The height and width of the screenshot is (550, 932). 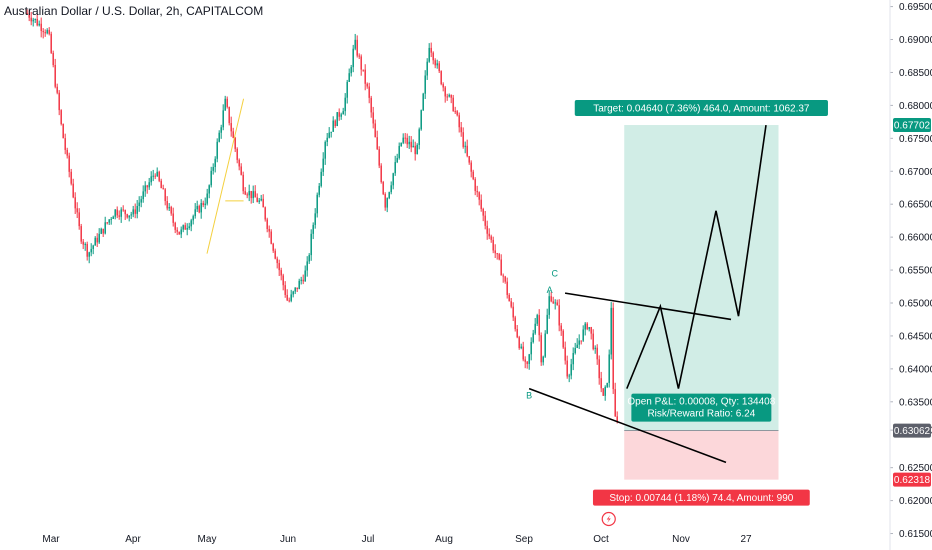 What do you see at coordinates (524, 539) in the screenshot?
I see `x-tick-label: Sep` at bounding box center [524, 539].